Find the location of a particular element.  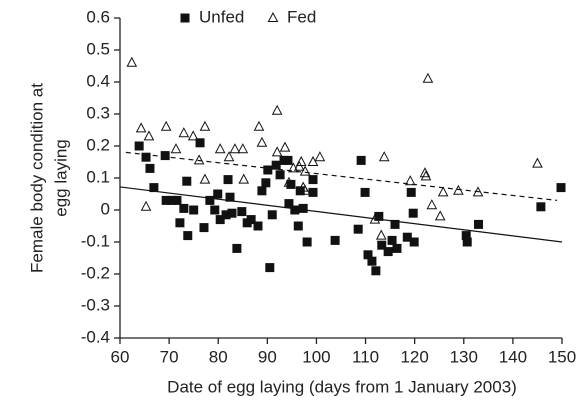

y-tick-label: -0.4 is located at coordinates (95, 336).